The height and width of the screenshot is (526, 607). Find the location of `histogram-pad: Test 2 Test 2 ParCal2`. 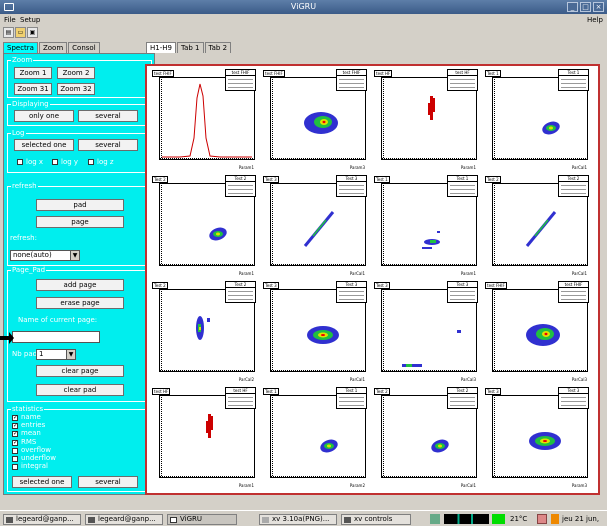

histogram-pad: Test 2 Test 2 ParCal2 is located at coordinates (203, 332).